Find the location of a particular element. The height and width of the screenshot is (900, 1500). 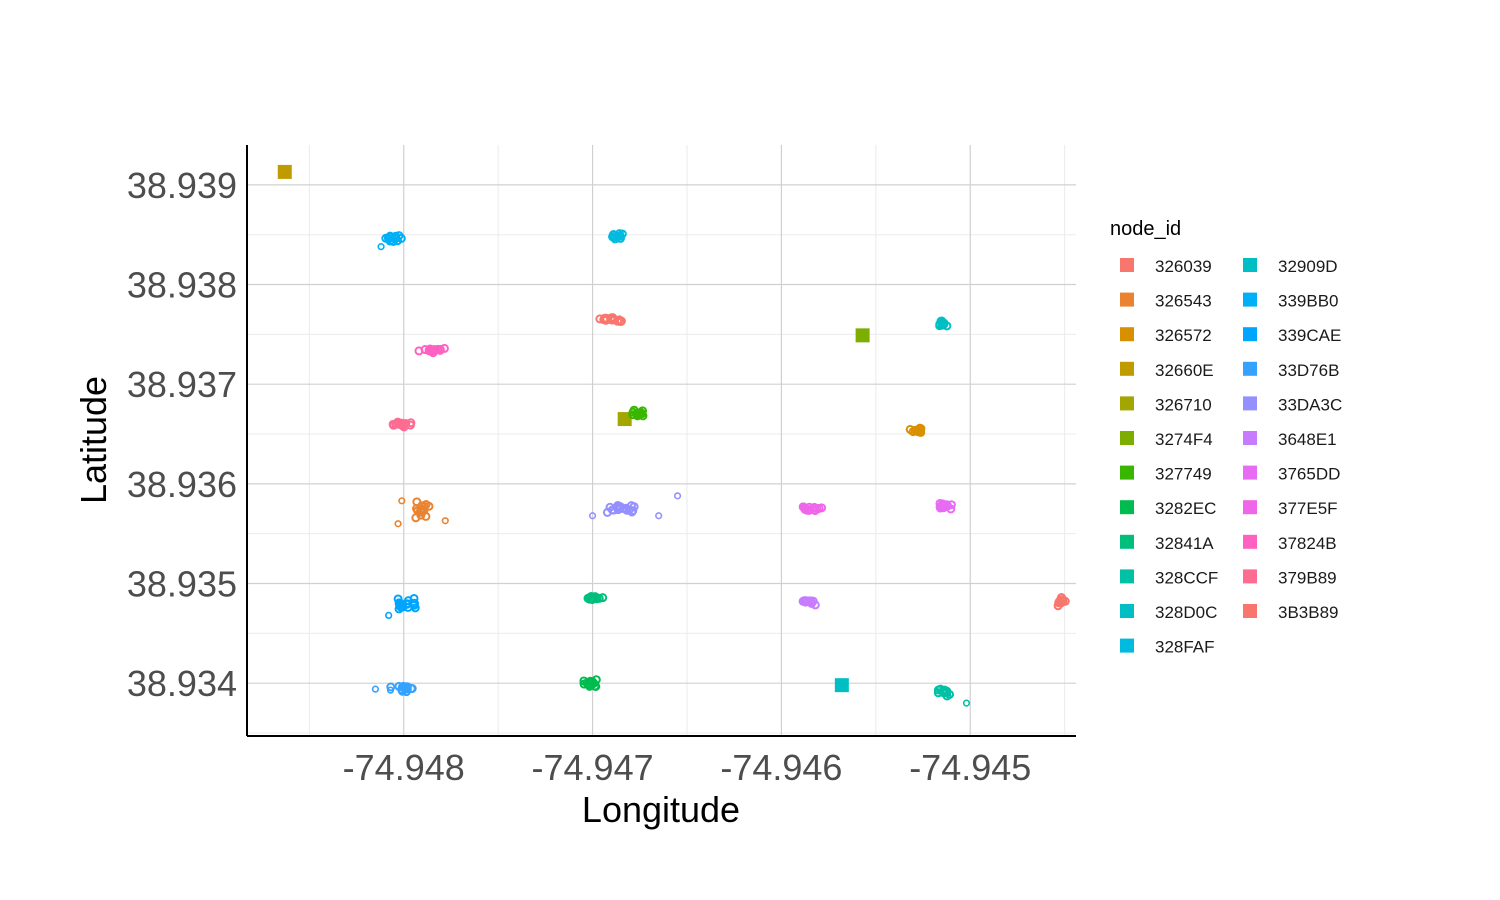

legend-label-37824B: 37824B is located at coordinates (1307, 543).